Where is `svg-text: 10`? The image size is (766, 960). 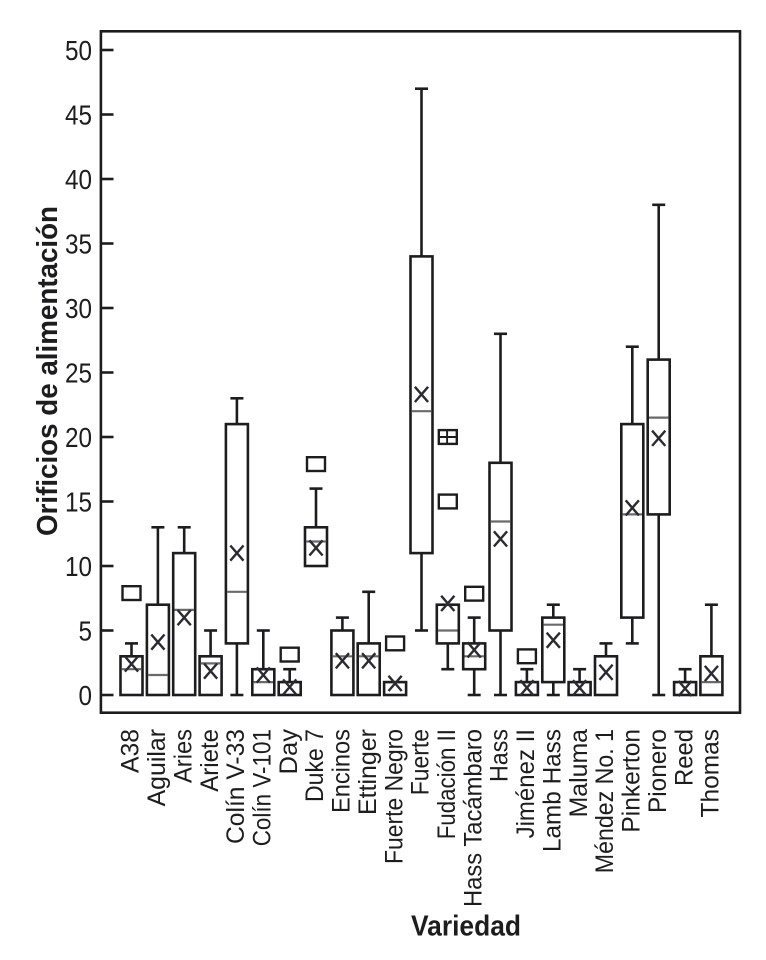
svg-text: 10 is located at coordinates (78, 566).